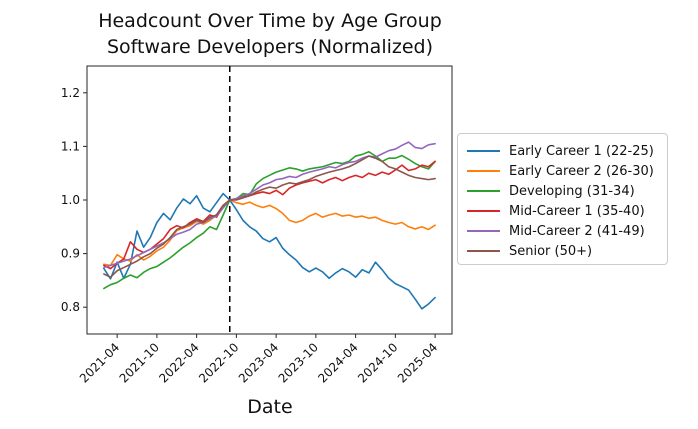 Image resolution: width=698 pixels, height=429 pixels. I want to click on x-tick-label: 2023-10, so click(298, 362).